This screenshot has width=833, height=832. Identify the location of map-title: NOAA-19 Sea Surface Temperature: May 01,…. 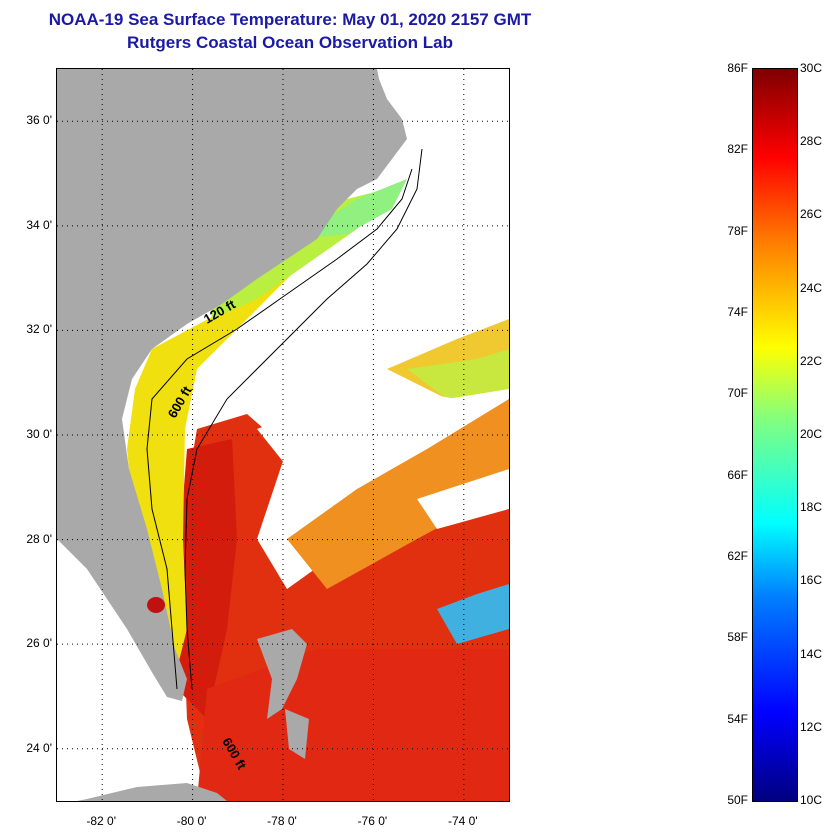
(290, 19).